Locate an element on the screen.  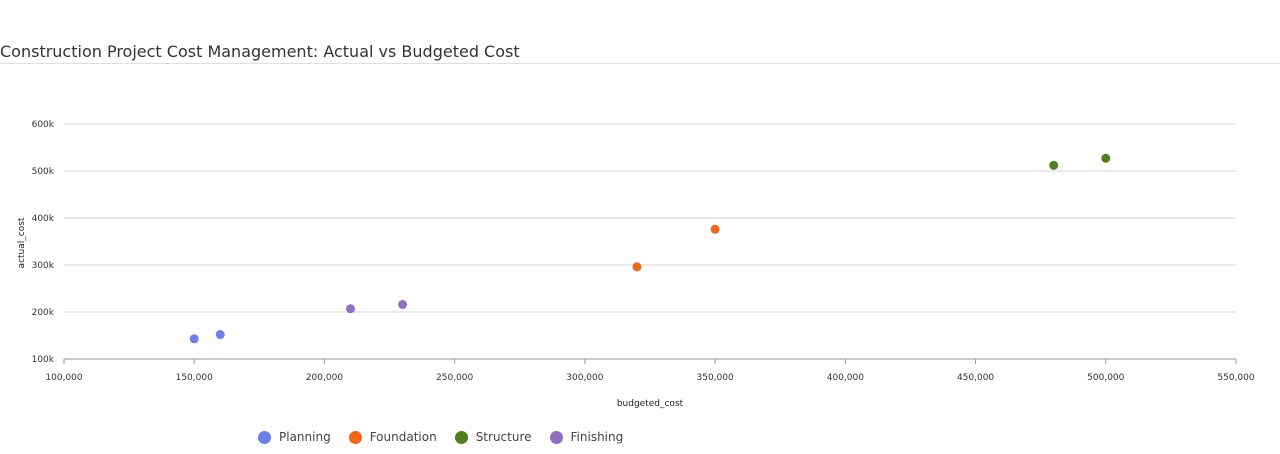
y-axis-label: actual_cost is located at coordinates (22, 242).